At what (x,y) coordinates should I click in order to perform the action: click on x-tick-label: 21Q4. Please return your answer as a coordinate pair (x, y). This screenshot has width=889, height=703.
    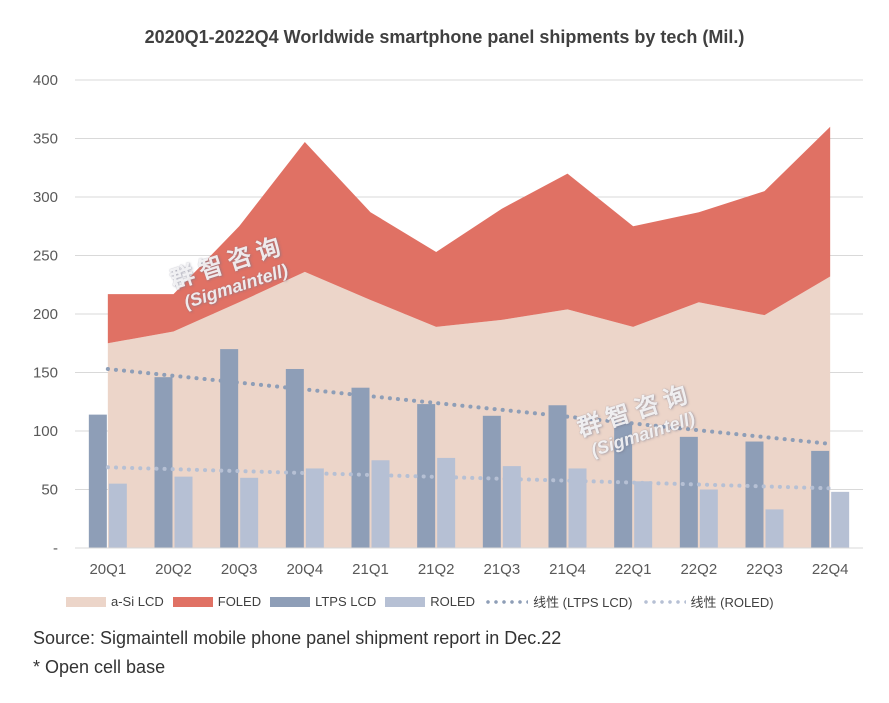
    Looking at the image, I should click on (567, 569).